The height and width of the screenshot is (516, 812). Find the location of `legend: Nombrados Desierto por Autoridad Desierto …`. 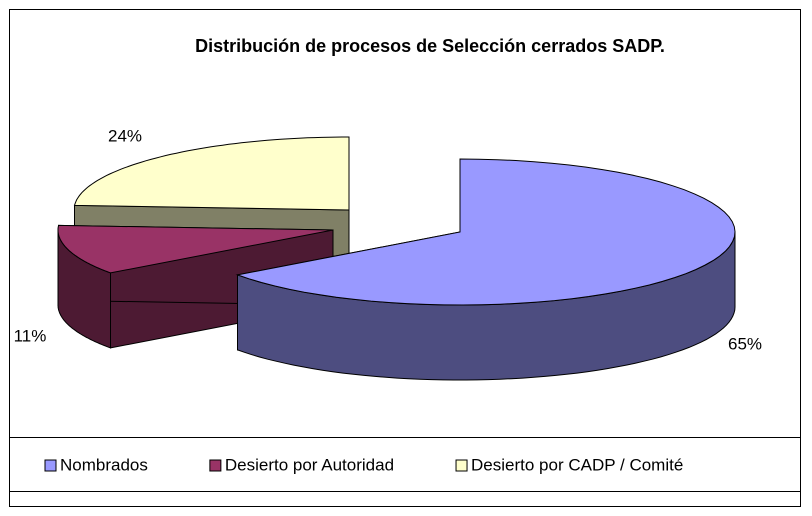

legend: Nombrados Desierto por Autoridad Desierto … is located at coordinates (363, 464).